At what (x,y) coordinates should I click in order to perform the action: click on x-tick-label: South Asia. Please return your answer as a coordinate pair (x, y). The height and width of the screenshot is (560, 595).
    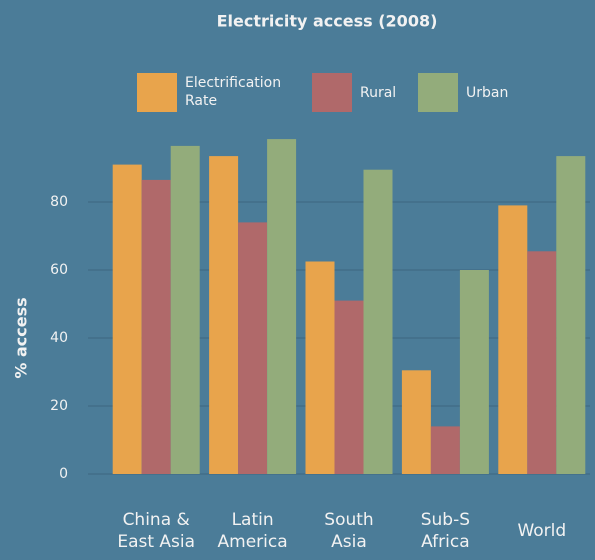
    Looking at the image, I should click on (349, 531).